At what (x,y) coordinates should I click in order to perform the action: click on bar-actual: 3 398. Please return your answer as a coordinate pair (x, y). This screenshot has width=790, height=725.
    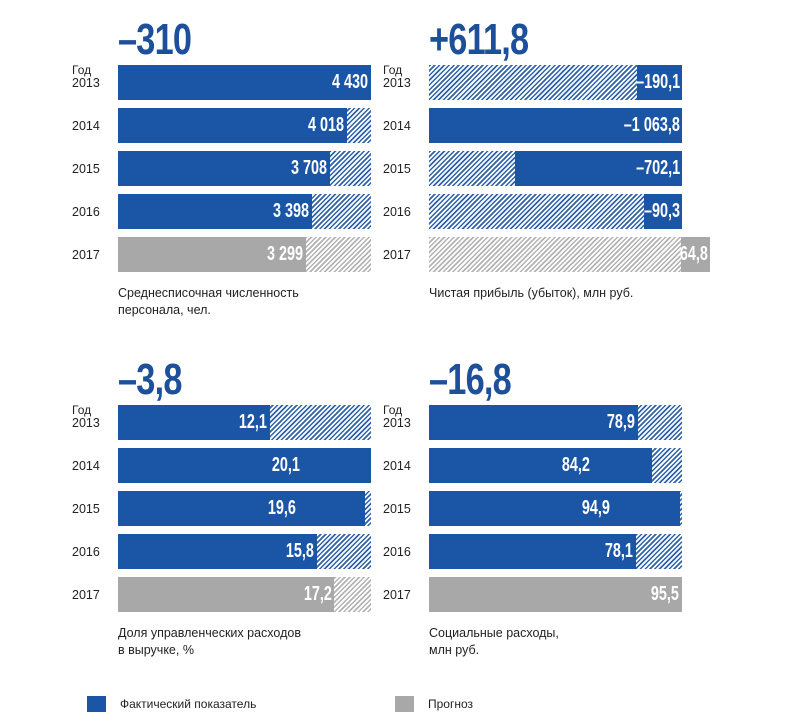
    Looking at the image, I should click on (244, 211).